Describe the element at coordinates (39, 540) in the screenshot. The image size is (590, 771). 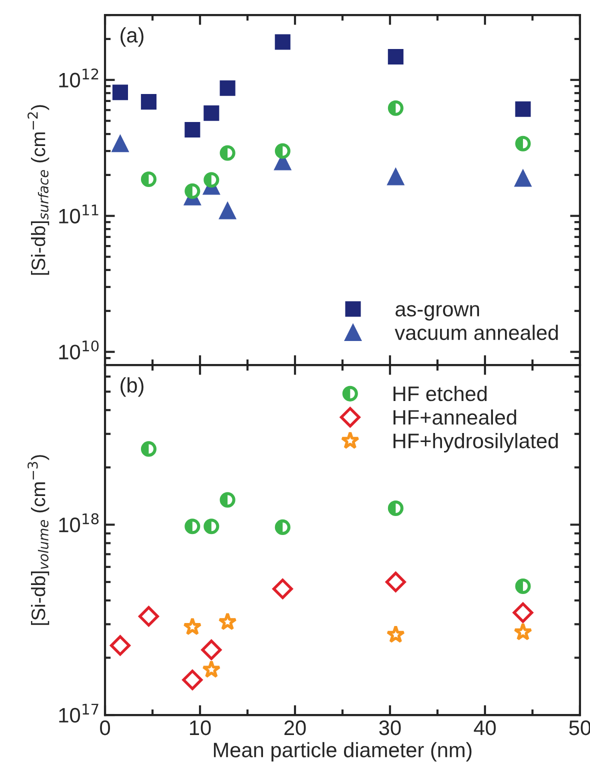
I see `y-axis-title: [Si-db]$_{volume}$ (cm$^{−3}$)` at that location.